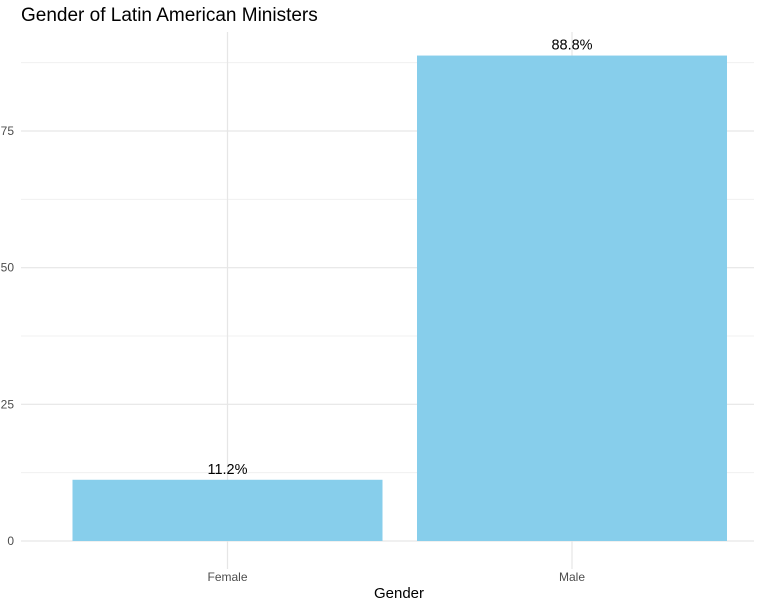  I want to click on y-tick-label: 75, so click(8, 131).